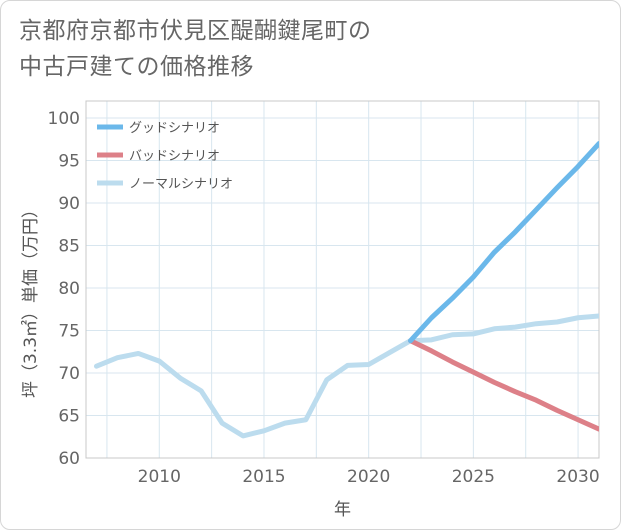 The image size is (621, 530). I want to click on x-axis-ticks: 2010 2015 2020 2025 2030, so click(369, 477).